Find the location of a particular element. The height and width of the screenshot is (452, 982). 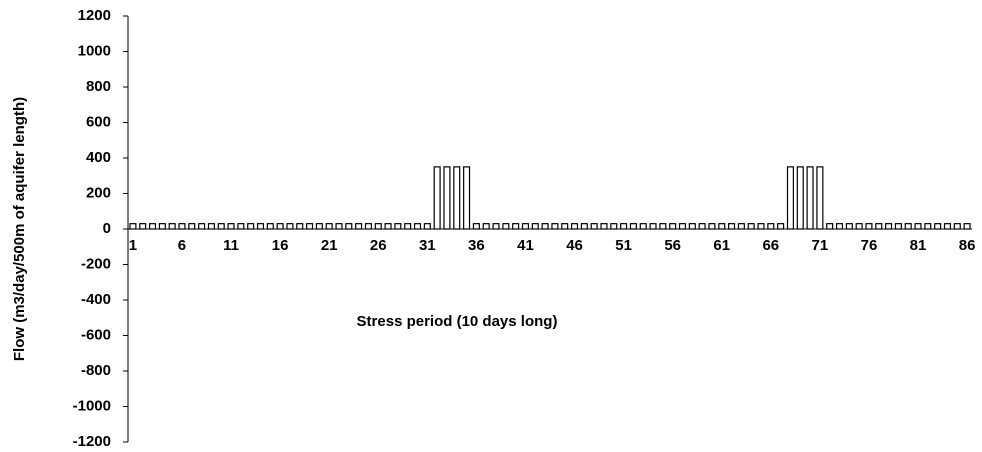

y-tick-label: -800 is located at coordinates (96, 370).